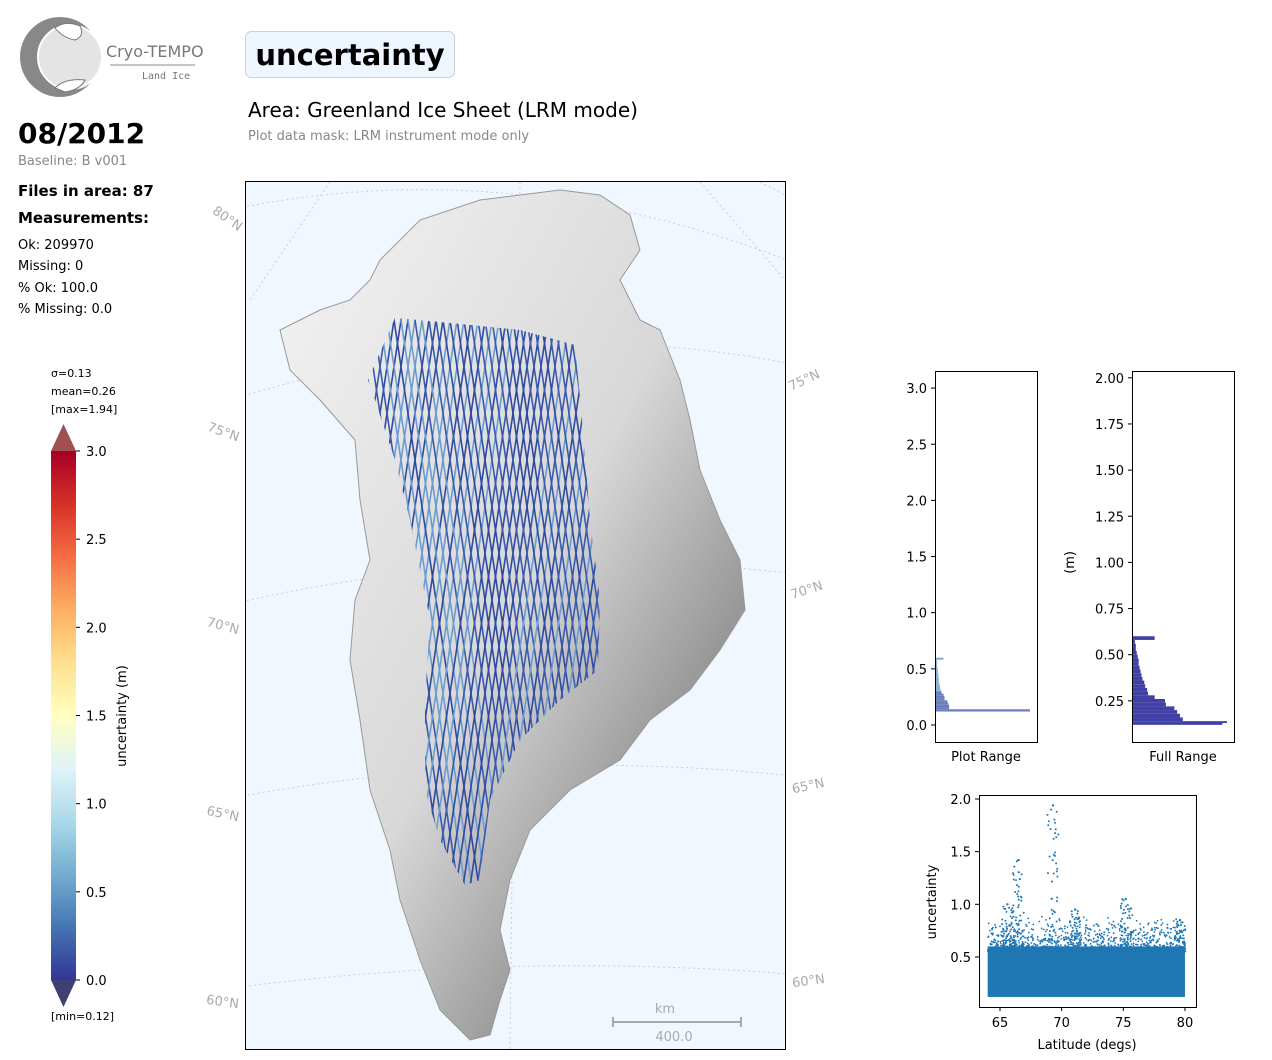 This screenshot has height=1060, width=1272. Describe the element at coordinates (166, 76) in the screenshot. I see `logo-subtitle: Land Ice` at that location.